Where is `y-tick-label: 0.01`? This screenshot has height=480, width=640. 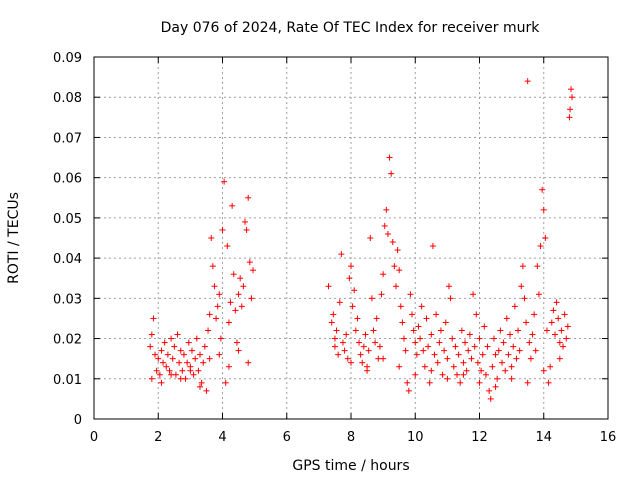
y-tick-label: 0.01 is located at coordinates (67, 380).